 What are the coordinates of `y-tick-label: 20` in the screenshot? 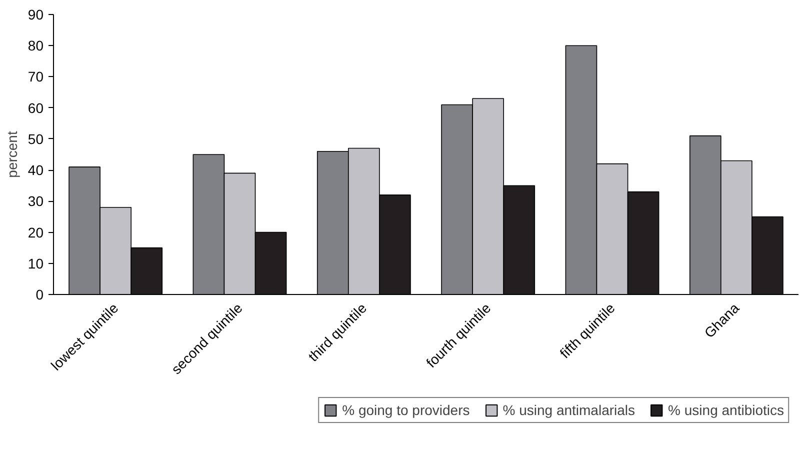 It's located at (36, 232).